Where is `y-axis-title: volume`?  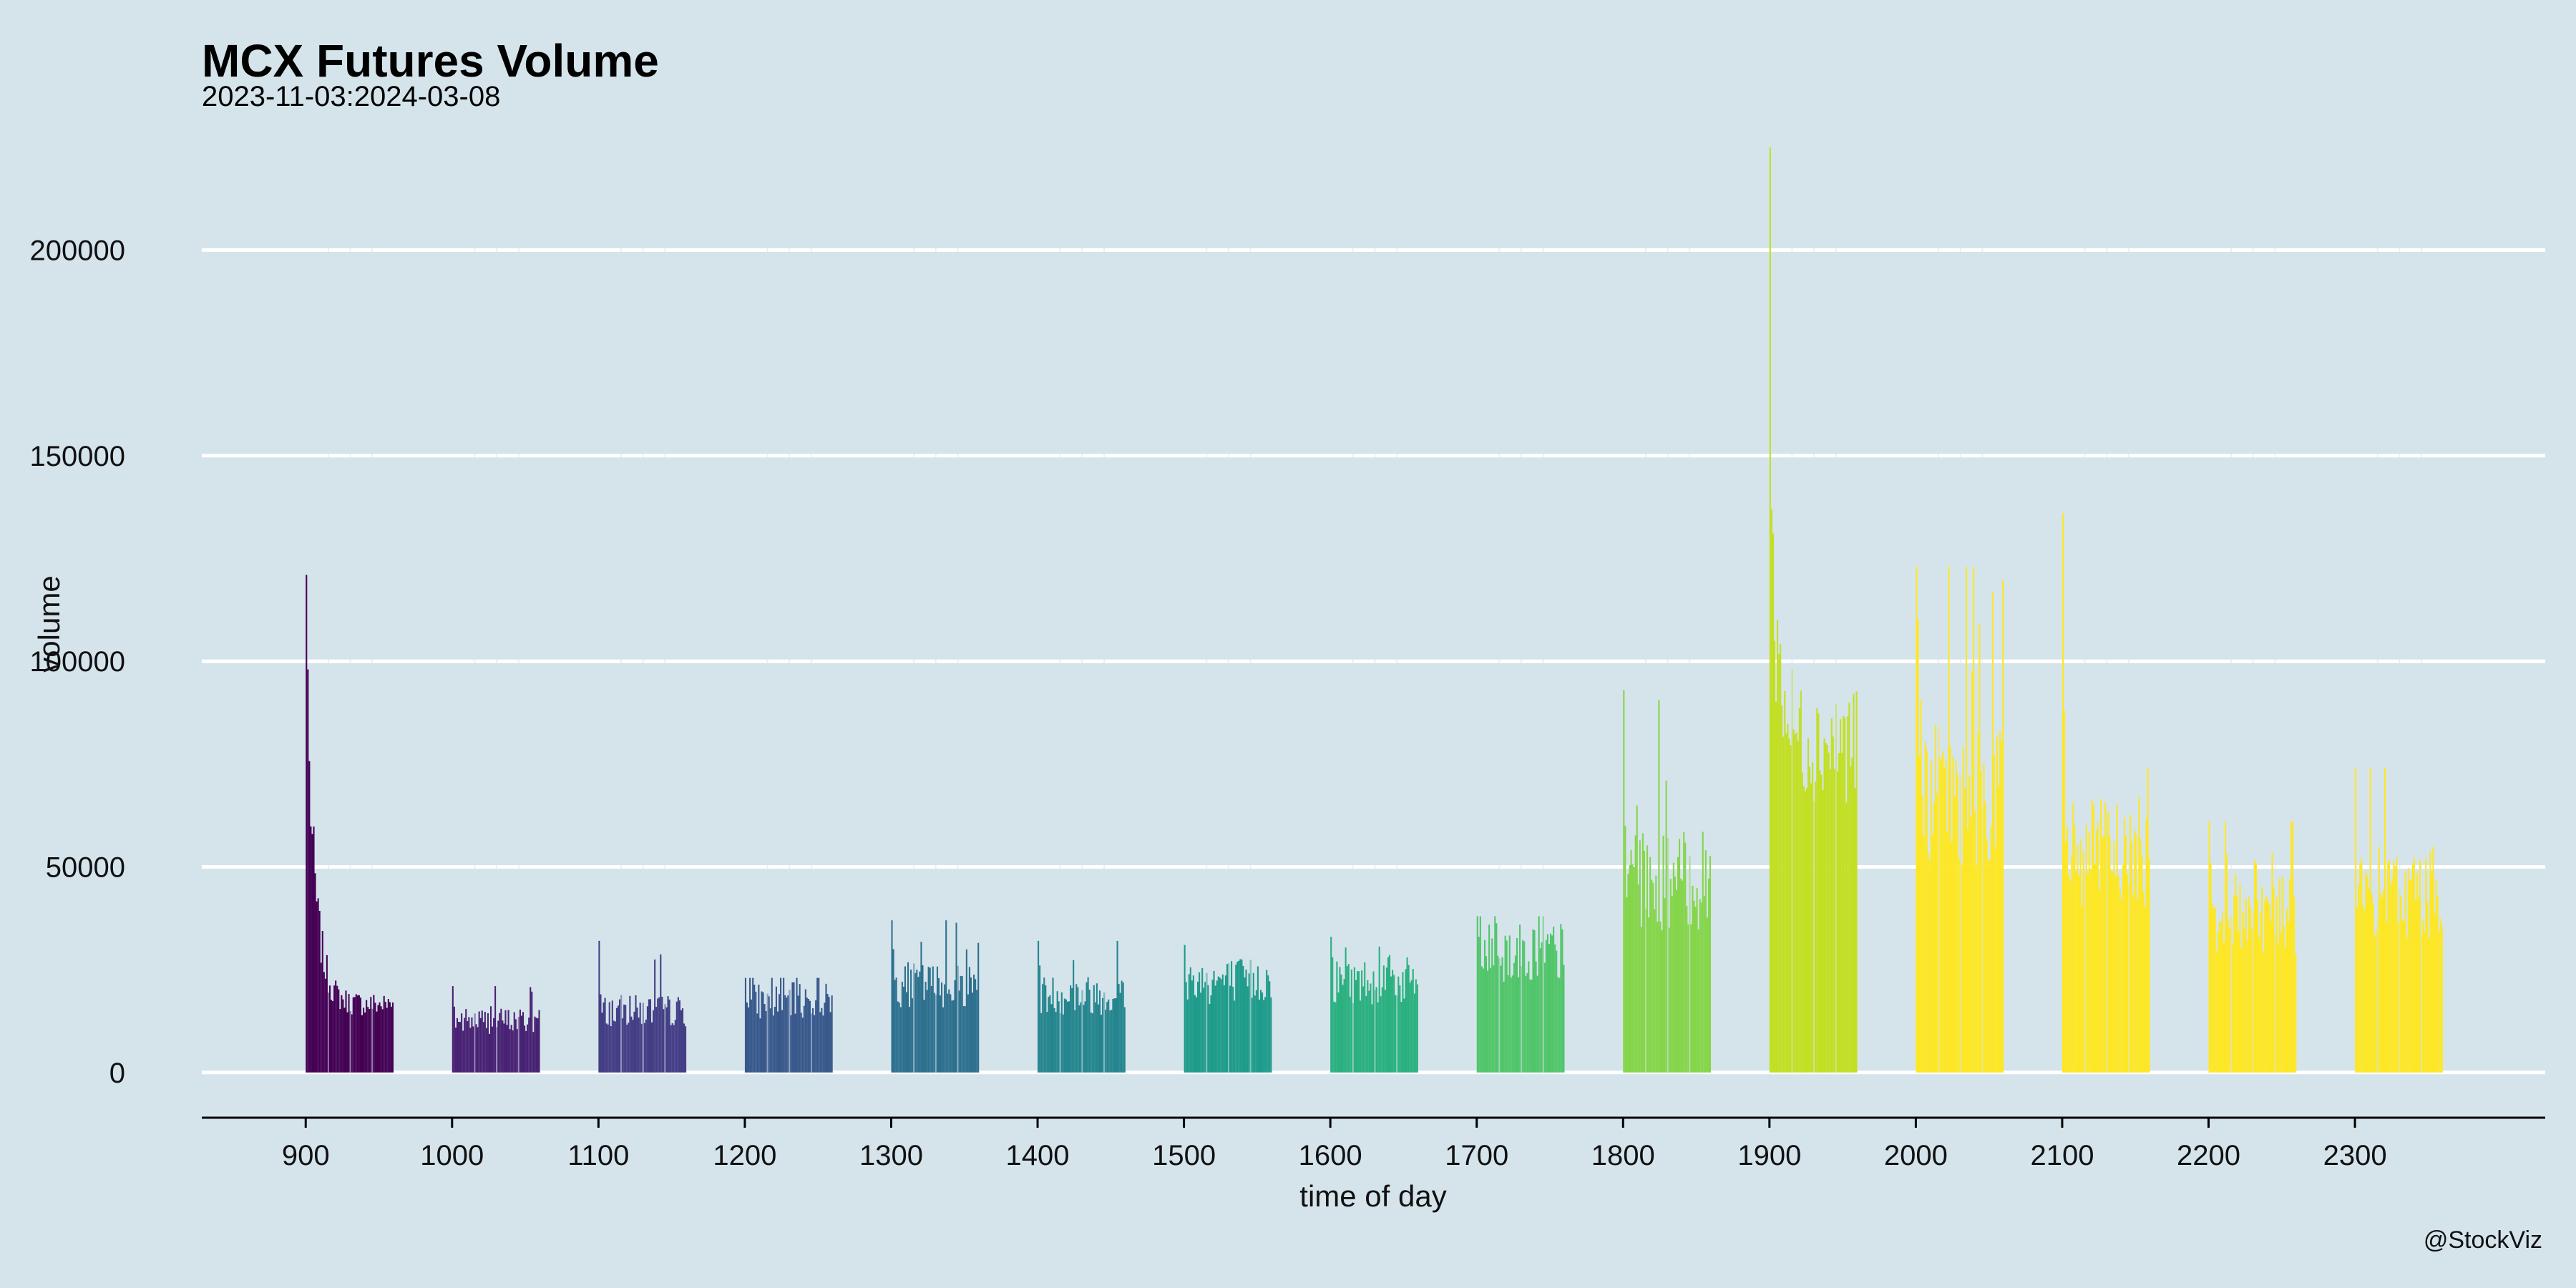
y-axis-title: volume is located at coordinates (49, 623).